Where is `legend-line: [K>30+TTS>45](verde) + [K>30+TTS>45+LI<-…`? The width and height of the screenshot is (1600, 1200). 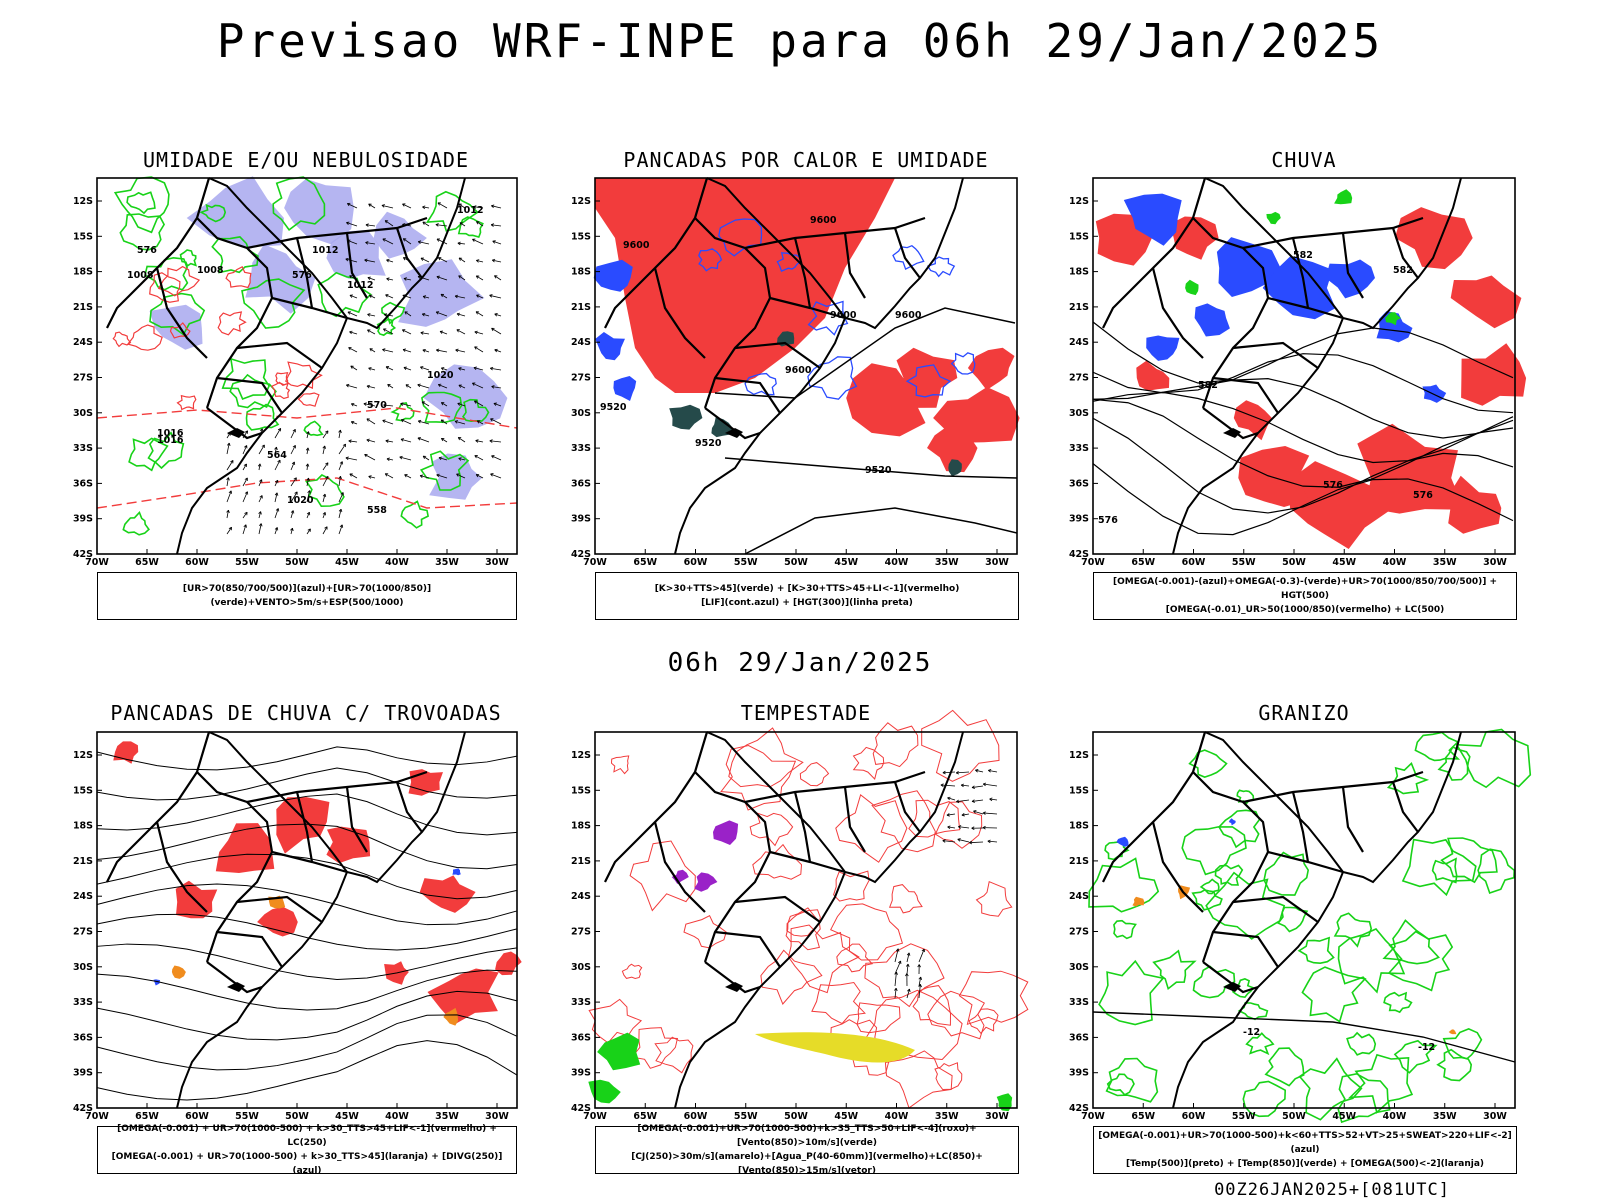 legend-line: [K>30+TTS>45](verde) + [K>30+TTS>45+LI<-… is located at coordinates (807, 589).